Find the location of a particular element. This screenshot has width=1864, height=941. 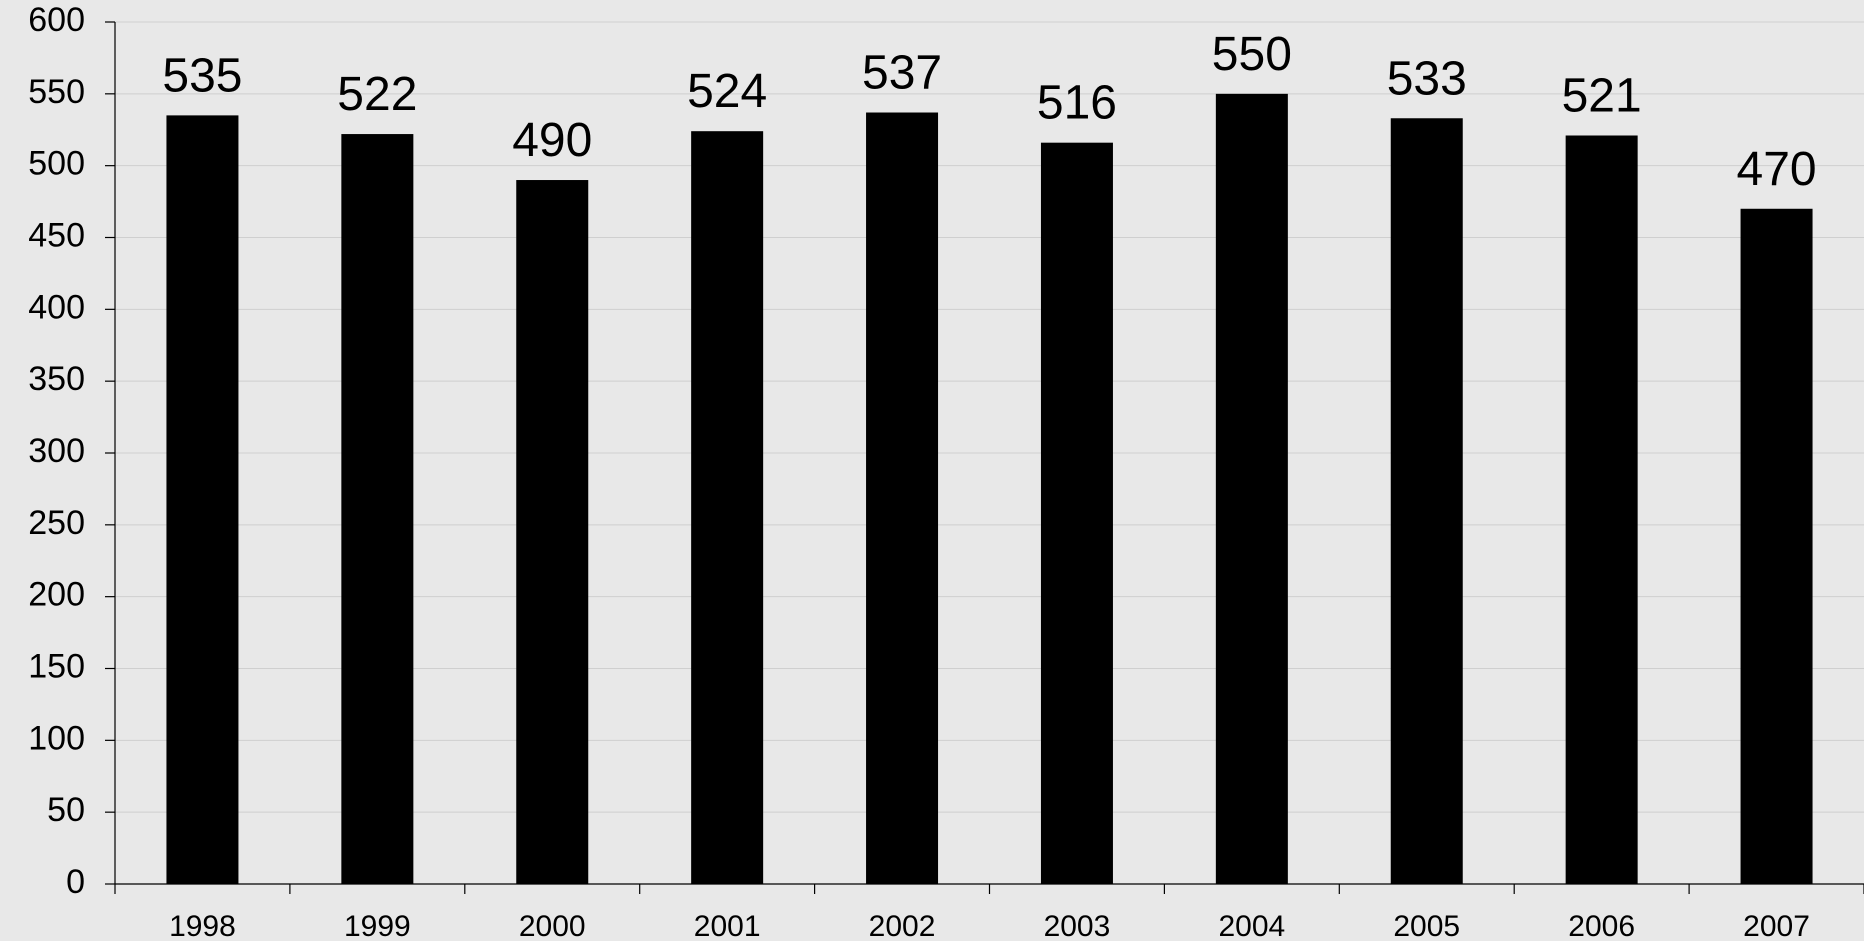

y-tick-label: 550 is located at coordinates (56, 92).